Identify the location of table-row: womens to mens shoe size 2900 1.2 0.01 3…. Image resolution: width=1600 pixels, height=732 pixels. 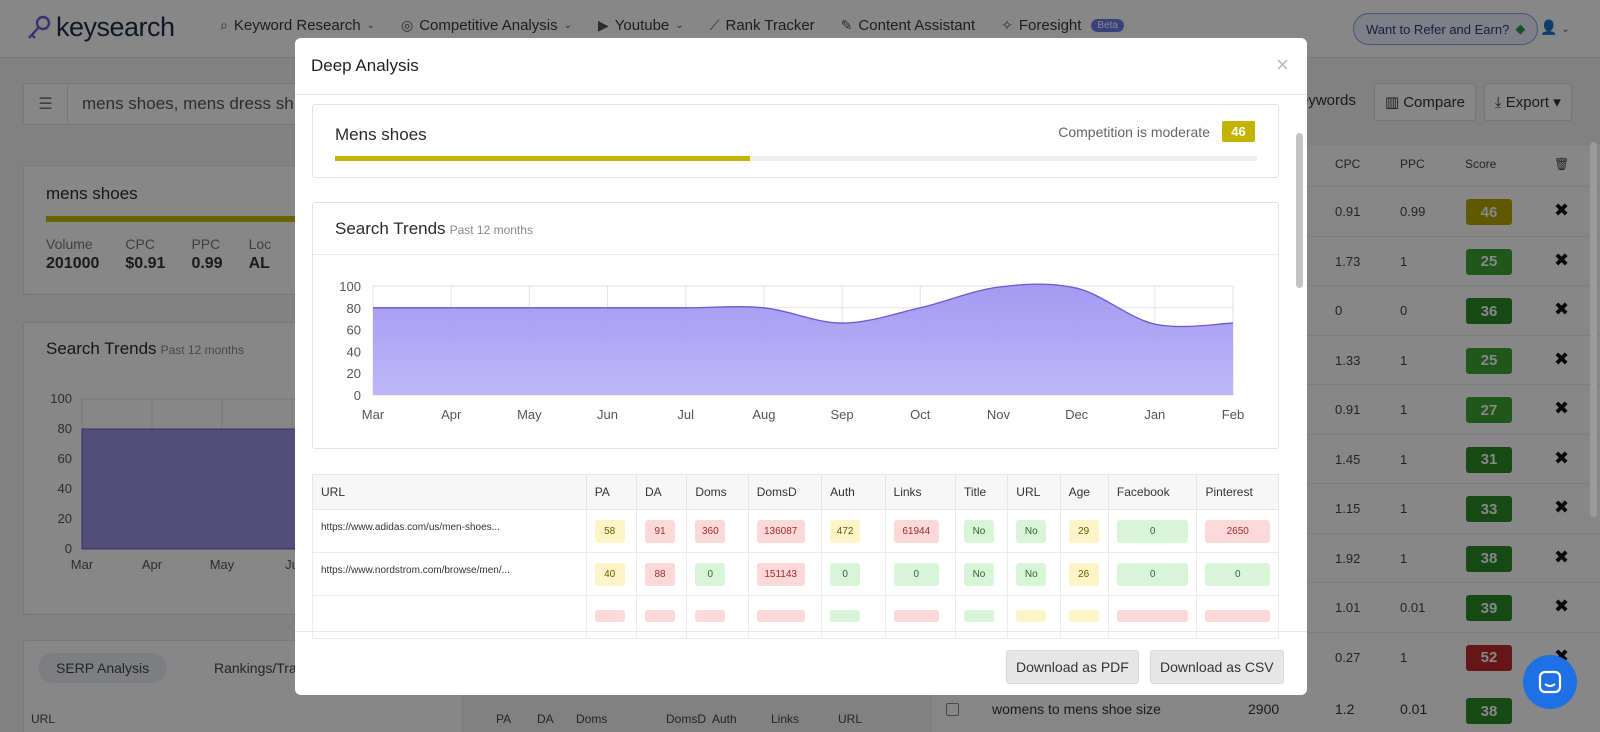
(1266, 712).